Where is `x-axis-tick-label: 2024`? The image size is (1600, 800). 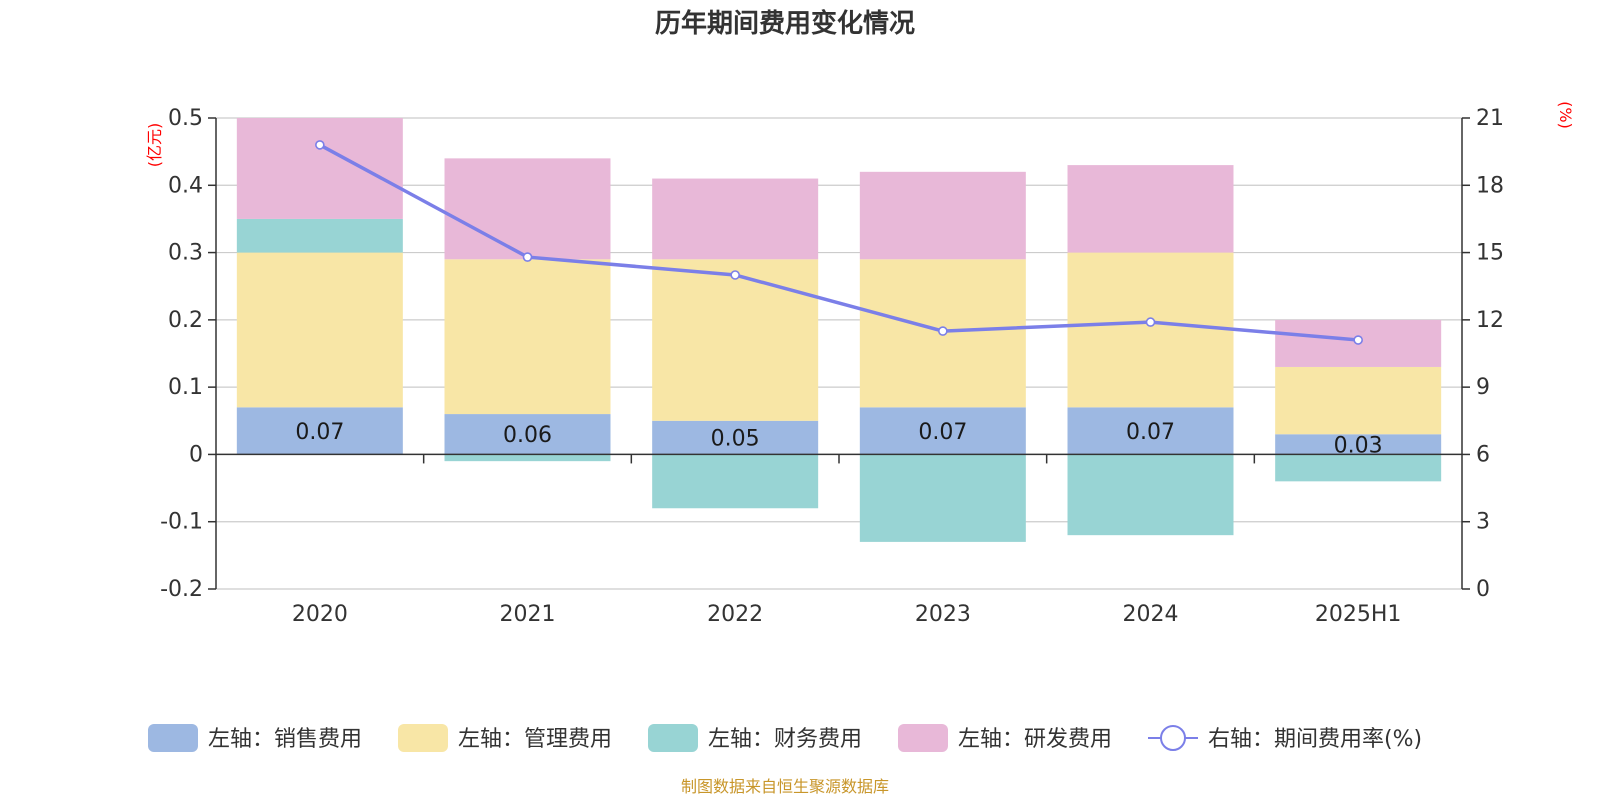
x-axis-tick-label: 2024 is located at coordinates (1151, 614).